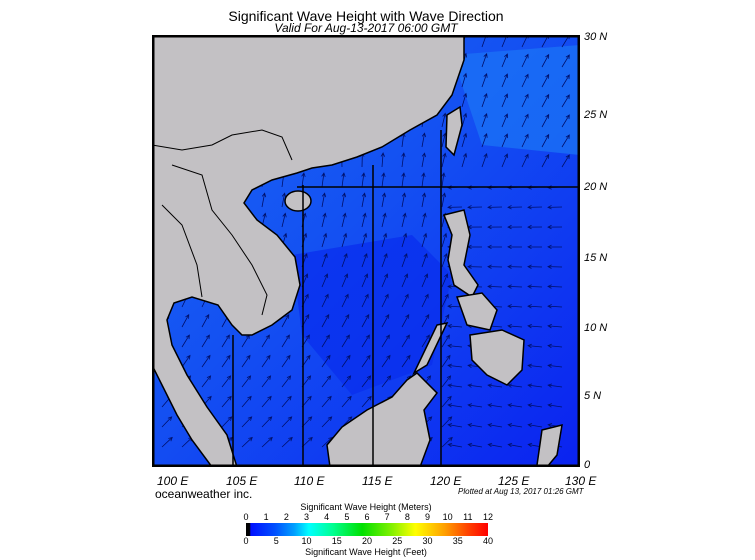  What do you see at coordinates (488, 517) in the screenshot?
I see `legend-meters-tick: 12` at bounding box center [488, 517].